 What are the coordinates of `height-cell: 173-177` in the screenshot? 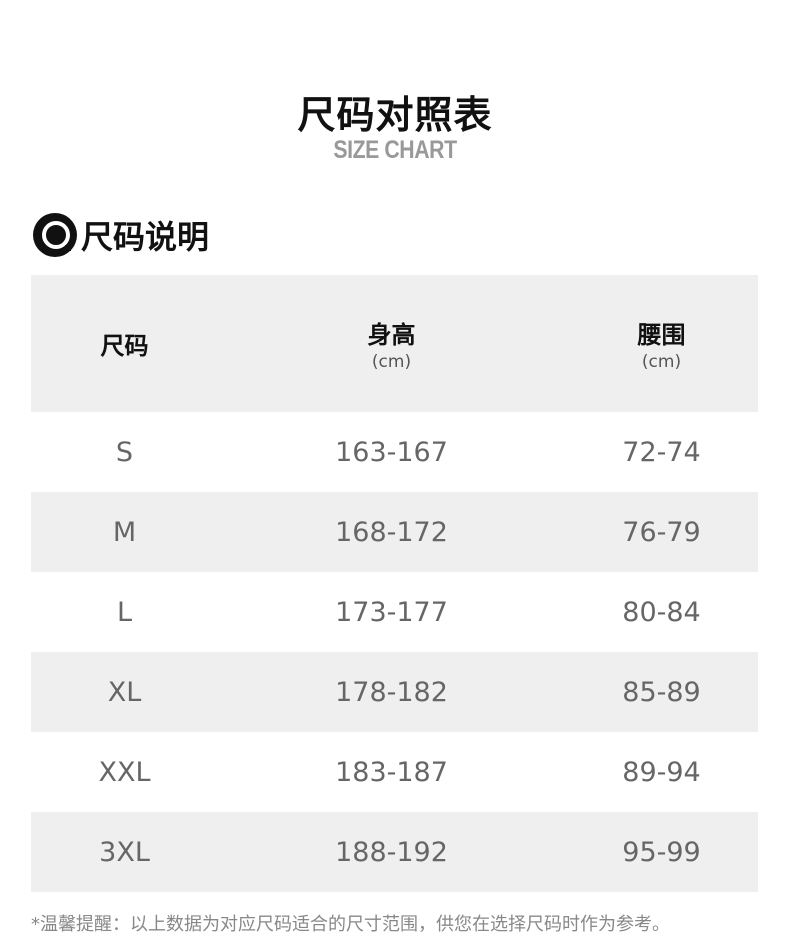 It's located at (391, 612).